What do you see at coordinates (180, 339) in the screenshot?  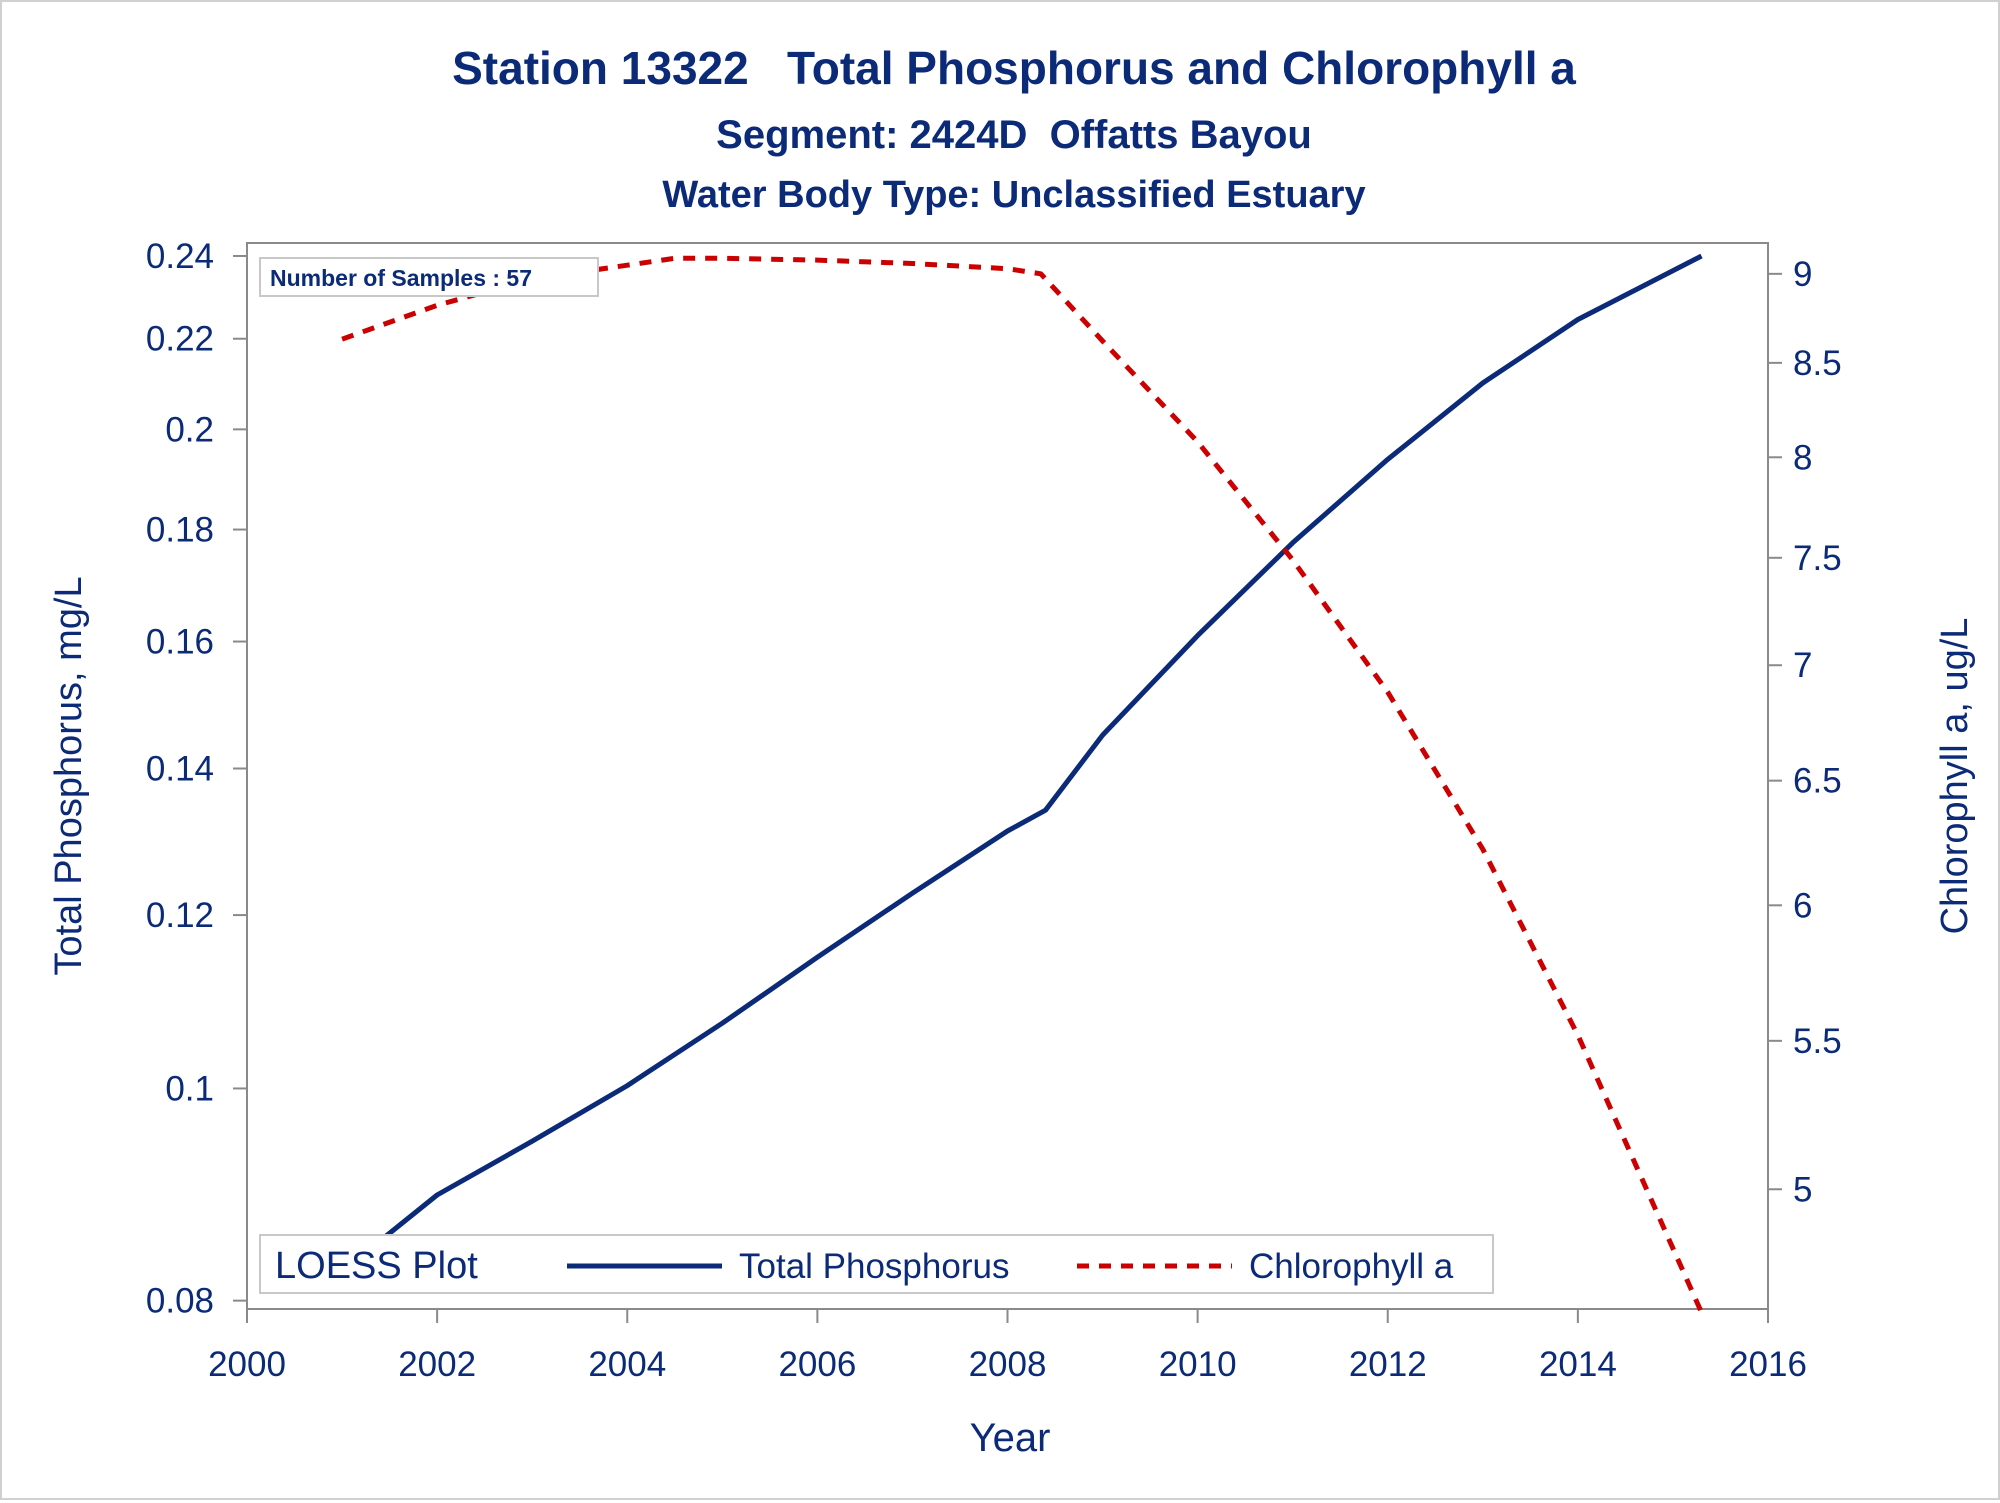 I see `y-left-tick-label: 0.22` at bounding box center [180, 339].